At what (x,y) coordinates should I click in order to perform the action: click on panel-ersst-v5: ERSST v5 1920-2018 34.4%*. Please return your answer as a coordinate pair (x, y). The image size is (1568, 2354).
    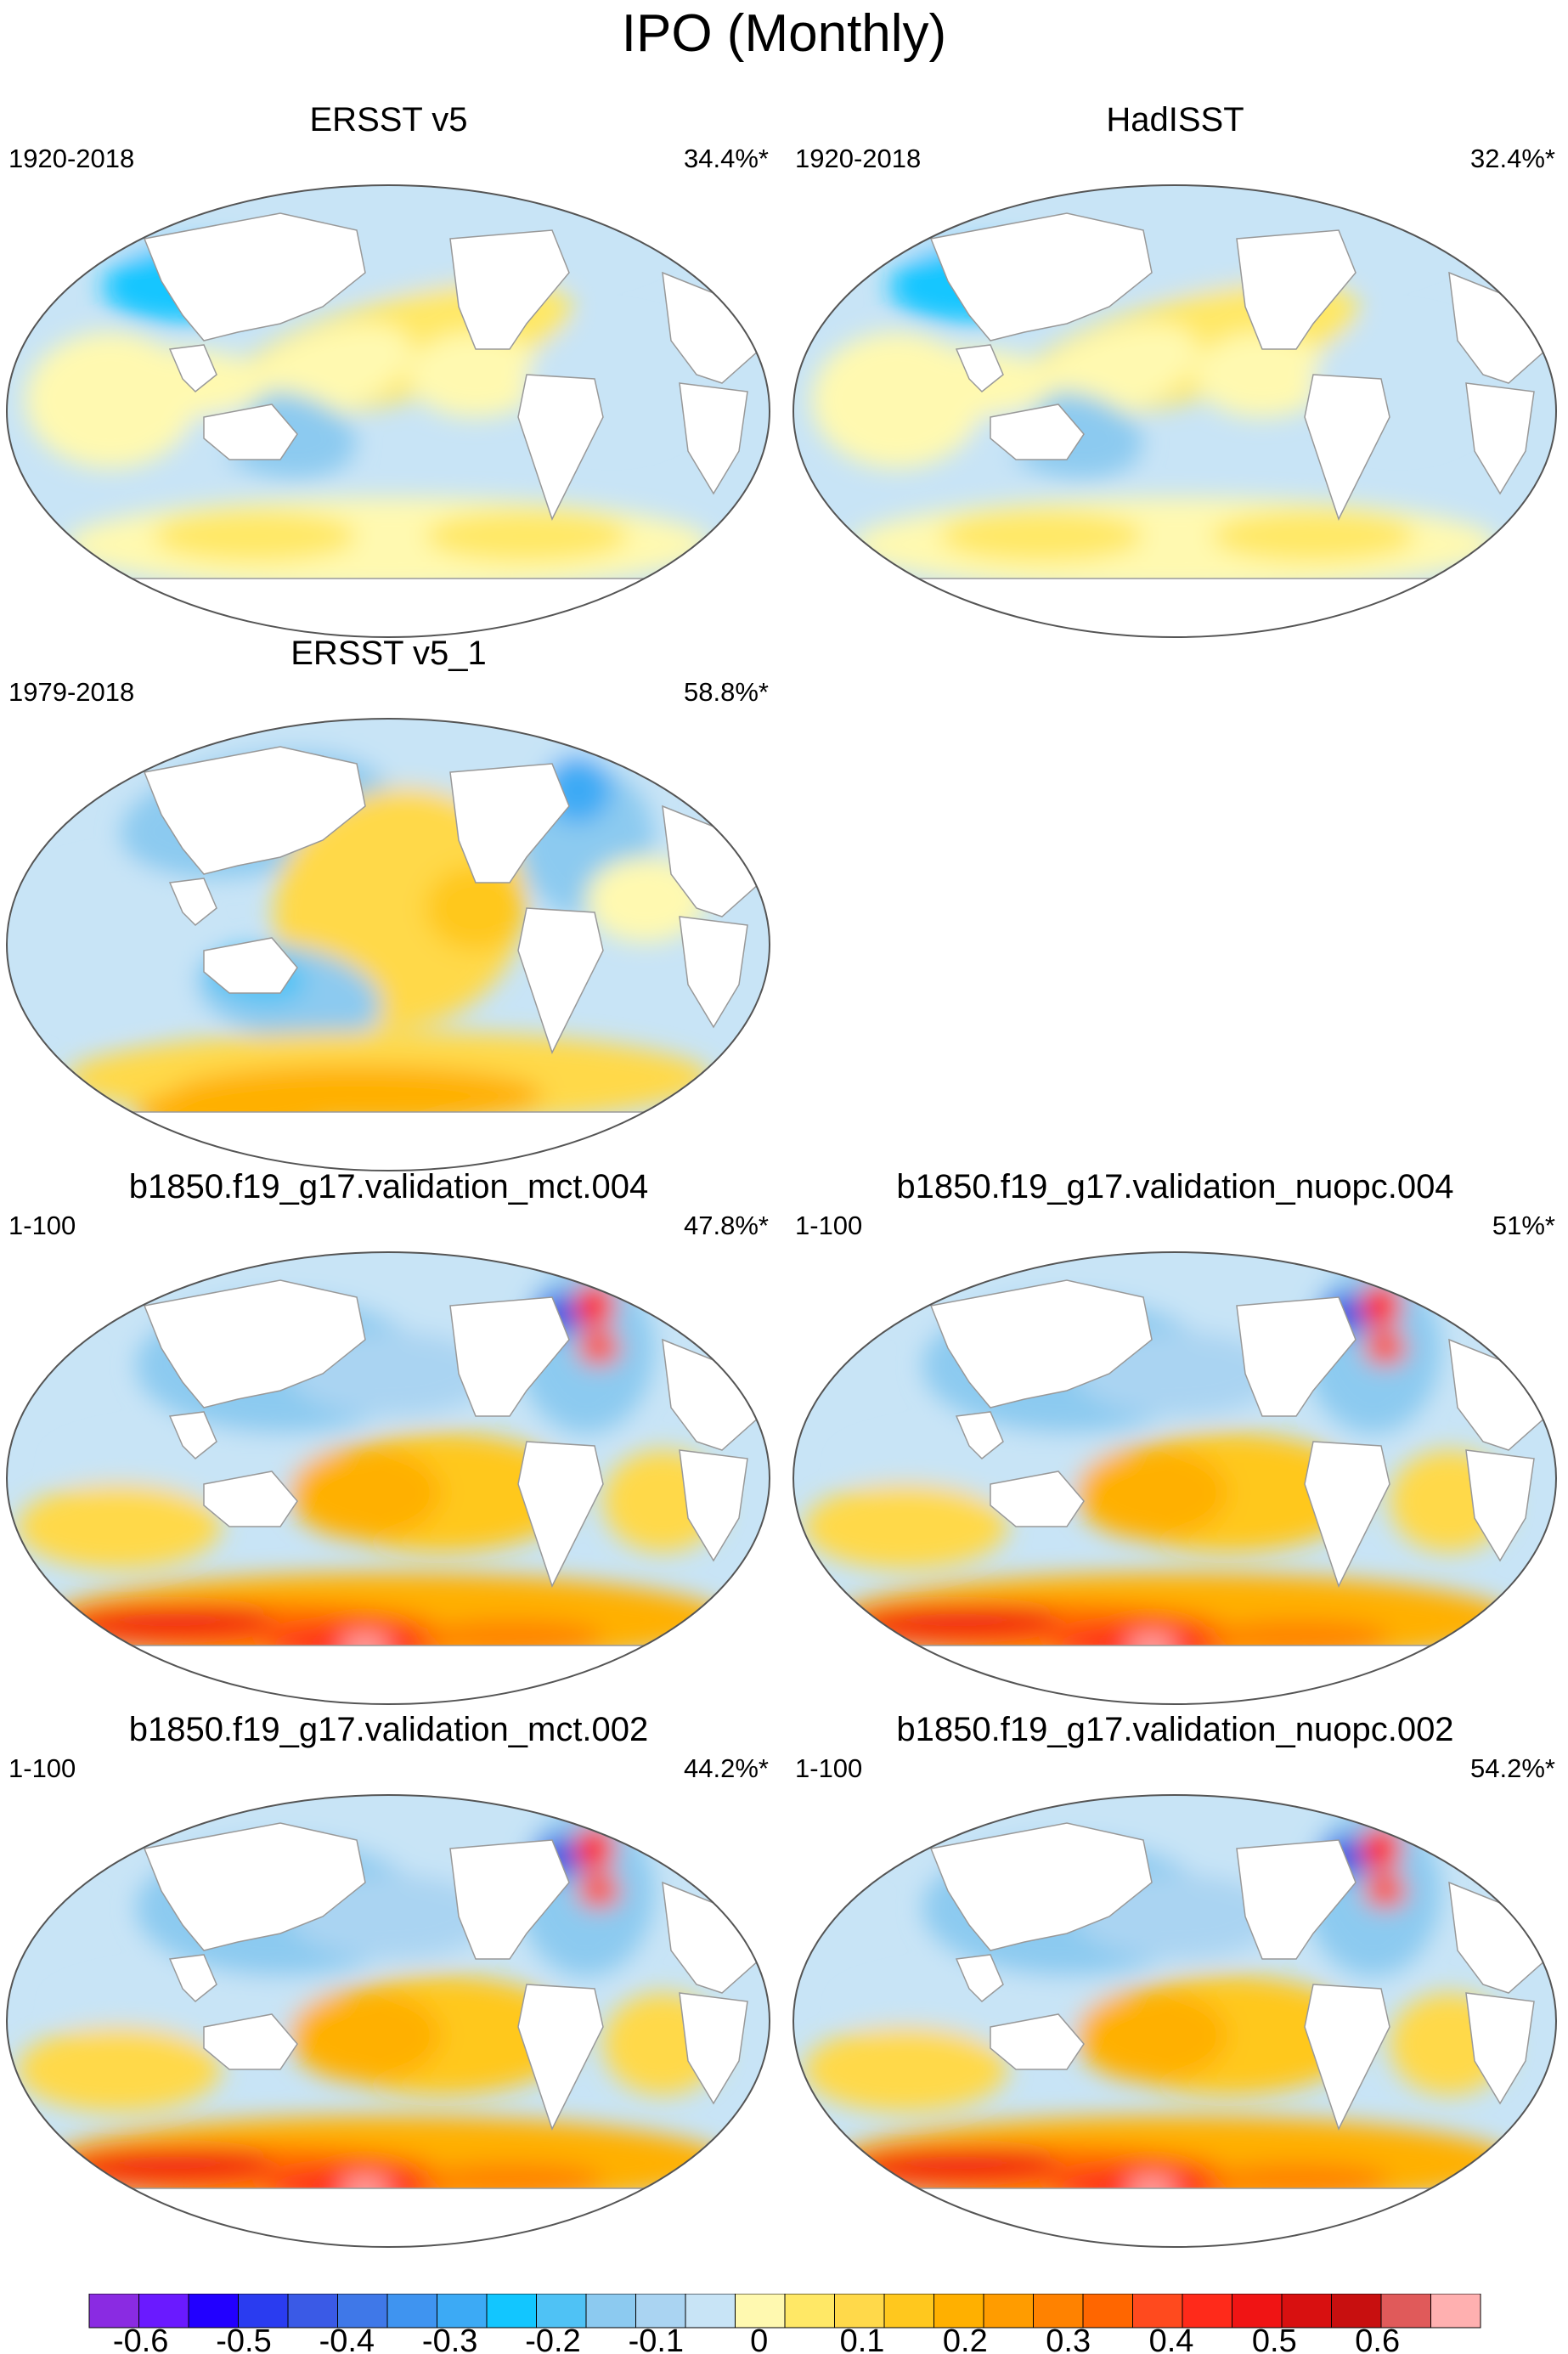
    Looking at the image, I should click on (389, 371).